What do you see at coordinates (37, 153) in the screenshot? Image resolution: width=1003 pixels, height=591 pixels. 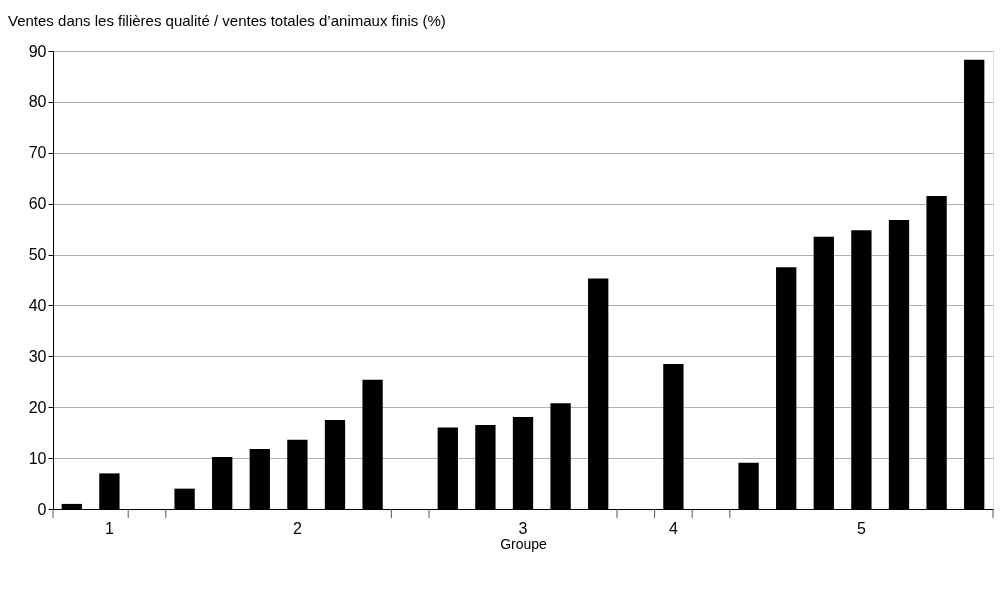 I see `y-tick-label: 70` at bounding box center [37, 153].